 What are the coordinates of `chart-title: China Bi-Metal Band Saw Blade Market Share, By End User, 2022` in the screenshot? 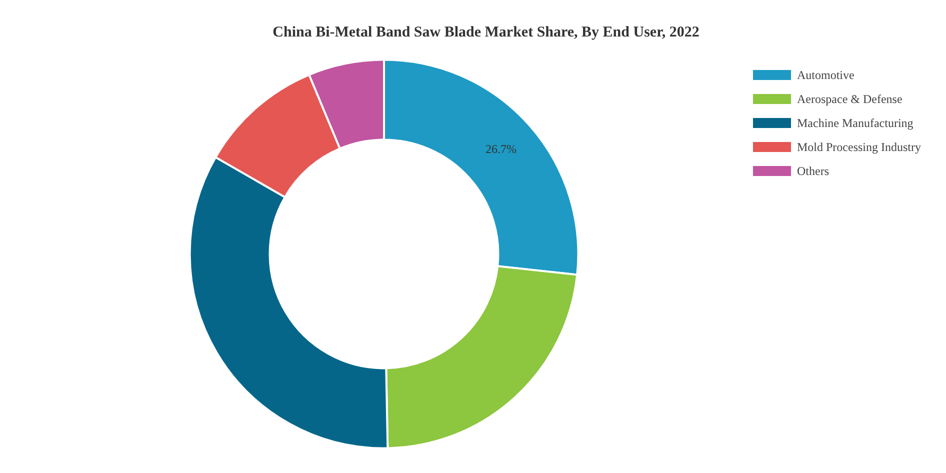 It's located at (486, 32).